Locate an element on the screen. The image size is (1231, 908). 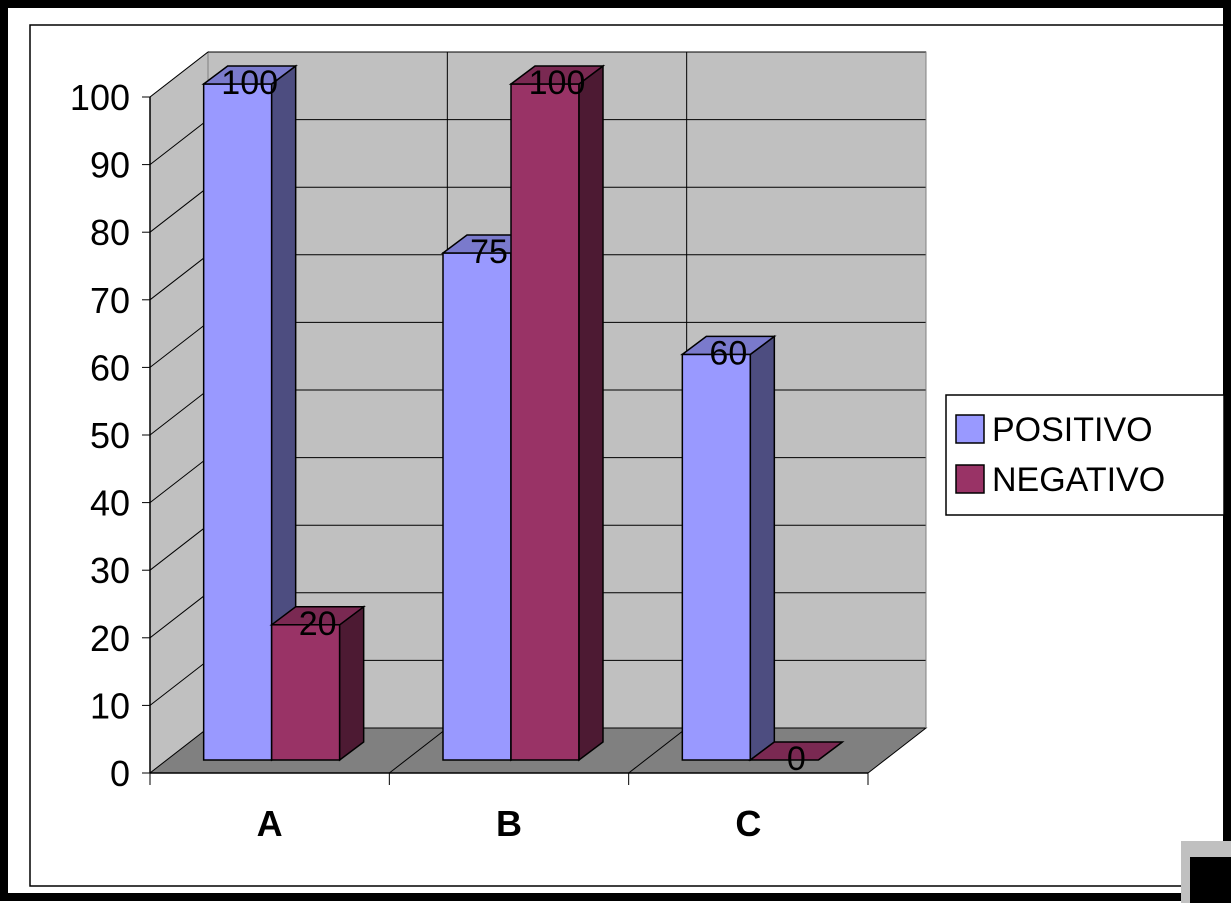
y-tick-label: 30 is located at coordinates (110, 570).